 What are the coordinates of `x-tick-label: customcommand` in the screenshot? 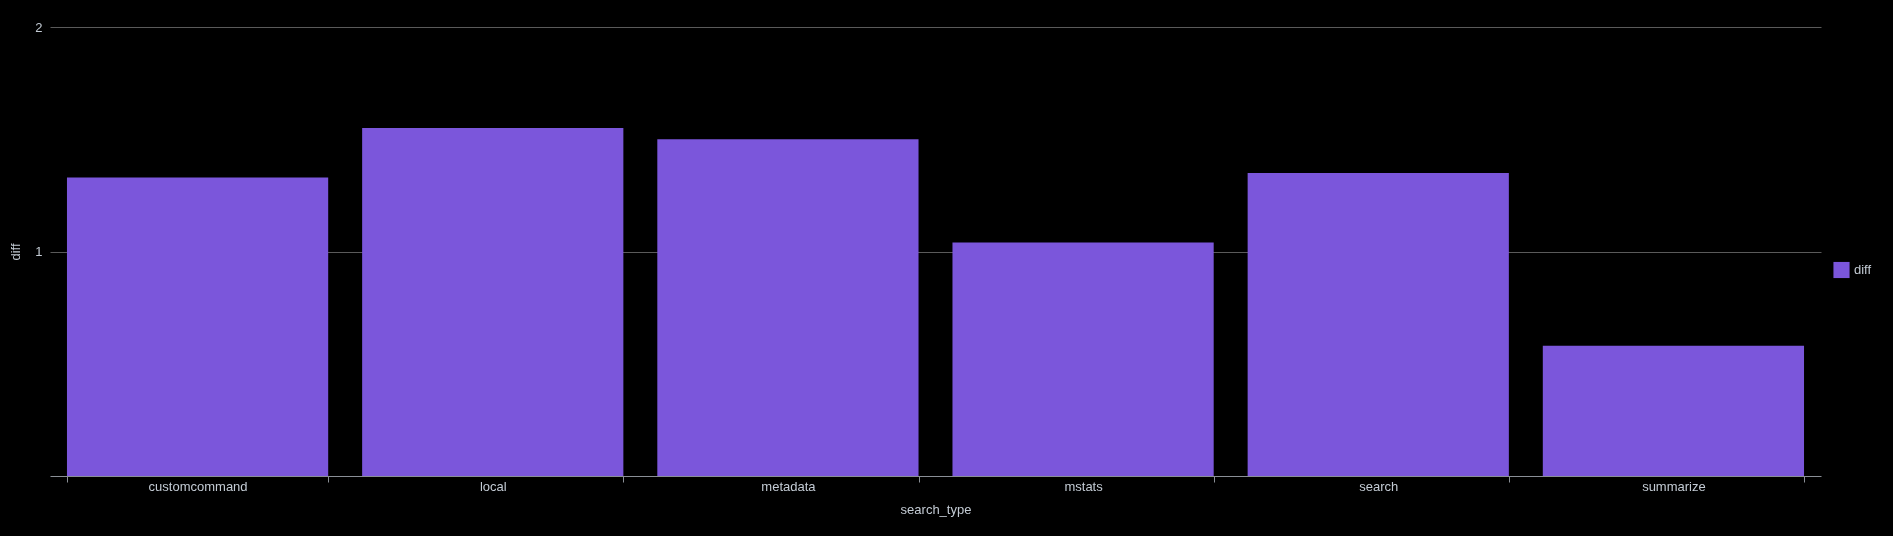 It's located at (198, 486).